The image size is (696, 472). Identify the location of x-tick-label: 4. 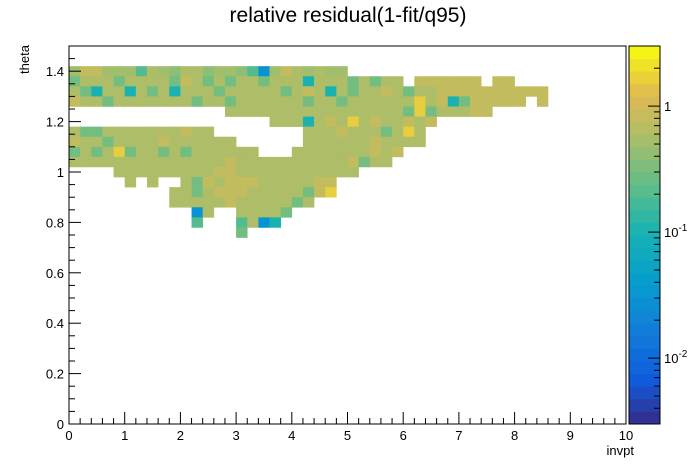
(291, 435).